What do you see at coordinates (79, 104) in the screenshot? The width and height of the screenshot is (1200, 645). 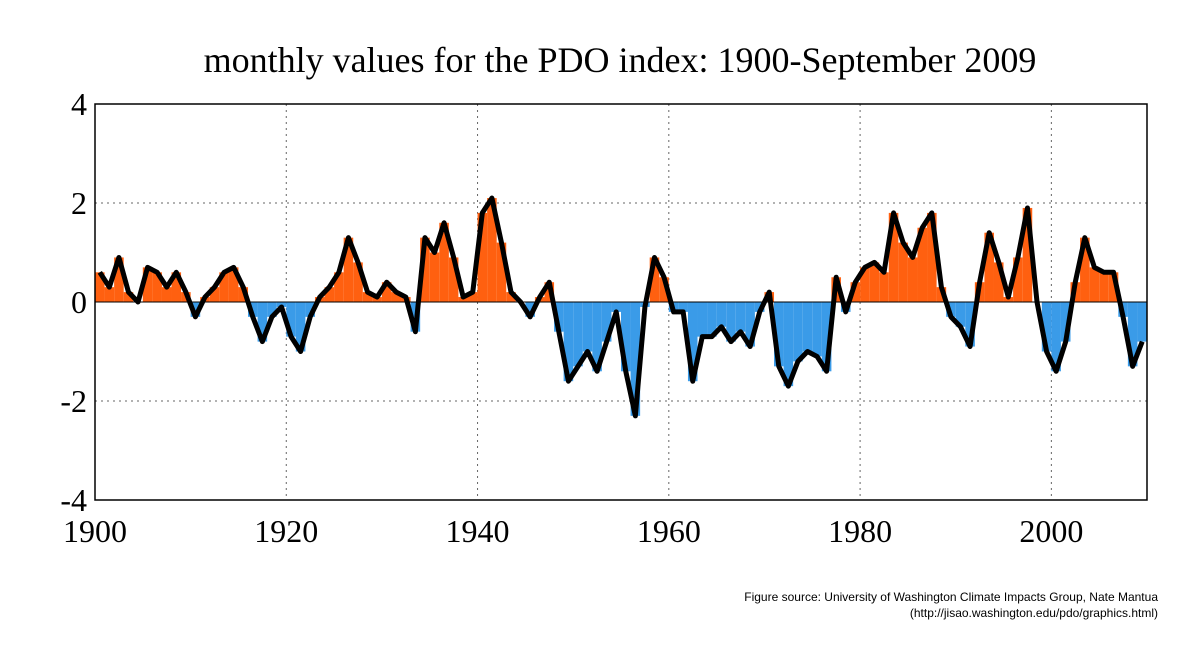 I see `y-tick-label: 4` at bounding box center [79, 104].